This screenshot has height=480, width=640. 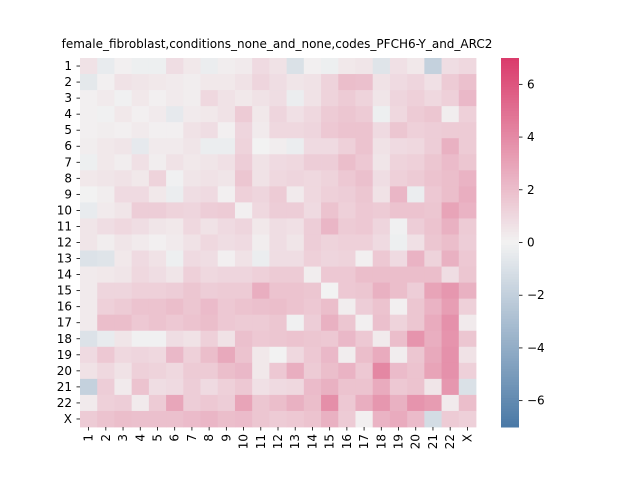 What do you see at coordinates (531, 190) in the screenshot?
I see `colorbar-tick-label: 2` at bounding box center [531, 190].